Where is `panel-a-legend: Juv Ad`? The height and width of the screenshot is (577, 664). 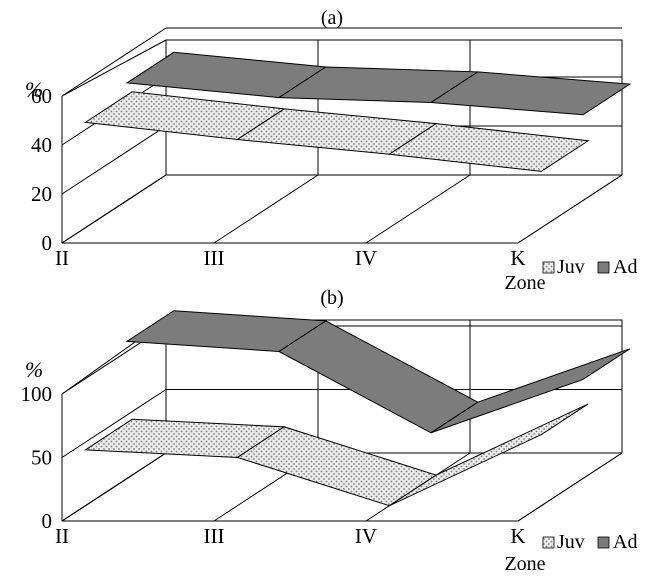 panel-a-legend: Juv Ad is located at coordinates (590, 267).